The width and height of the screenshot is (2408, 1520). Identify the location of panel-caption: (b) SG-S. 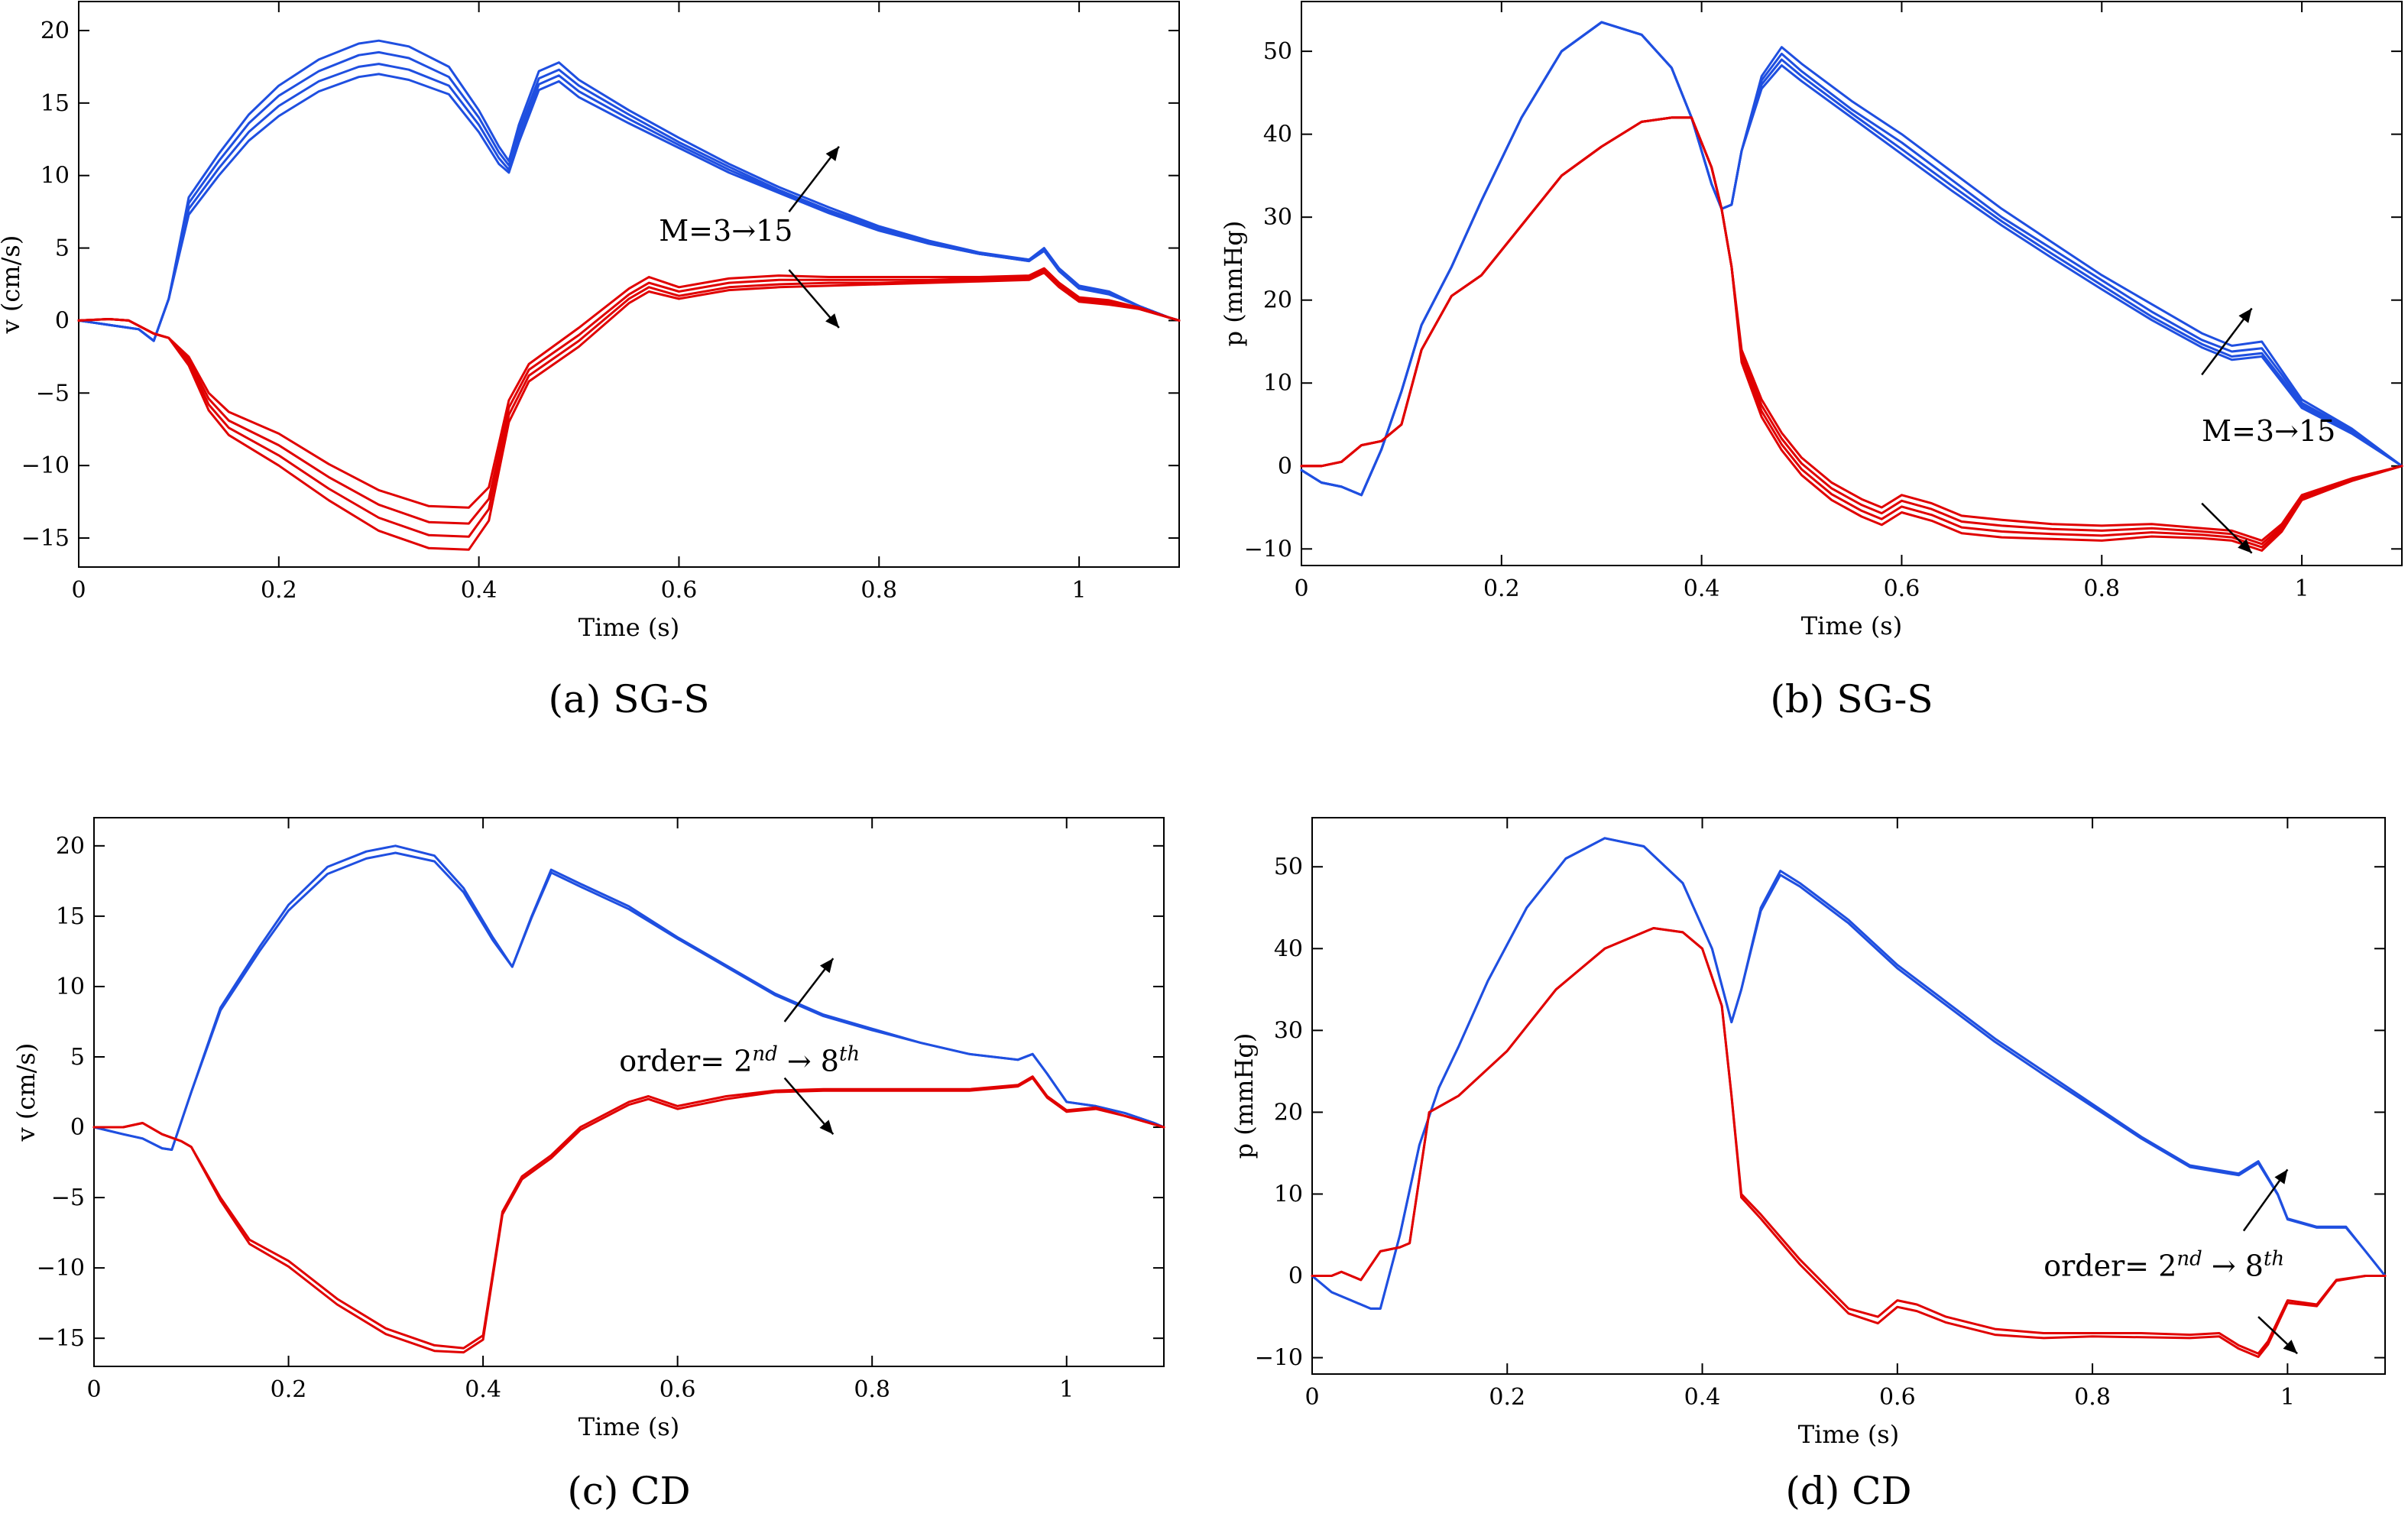
(1852, 699).